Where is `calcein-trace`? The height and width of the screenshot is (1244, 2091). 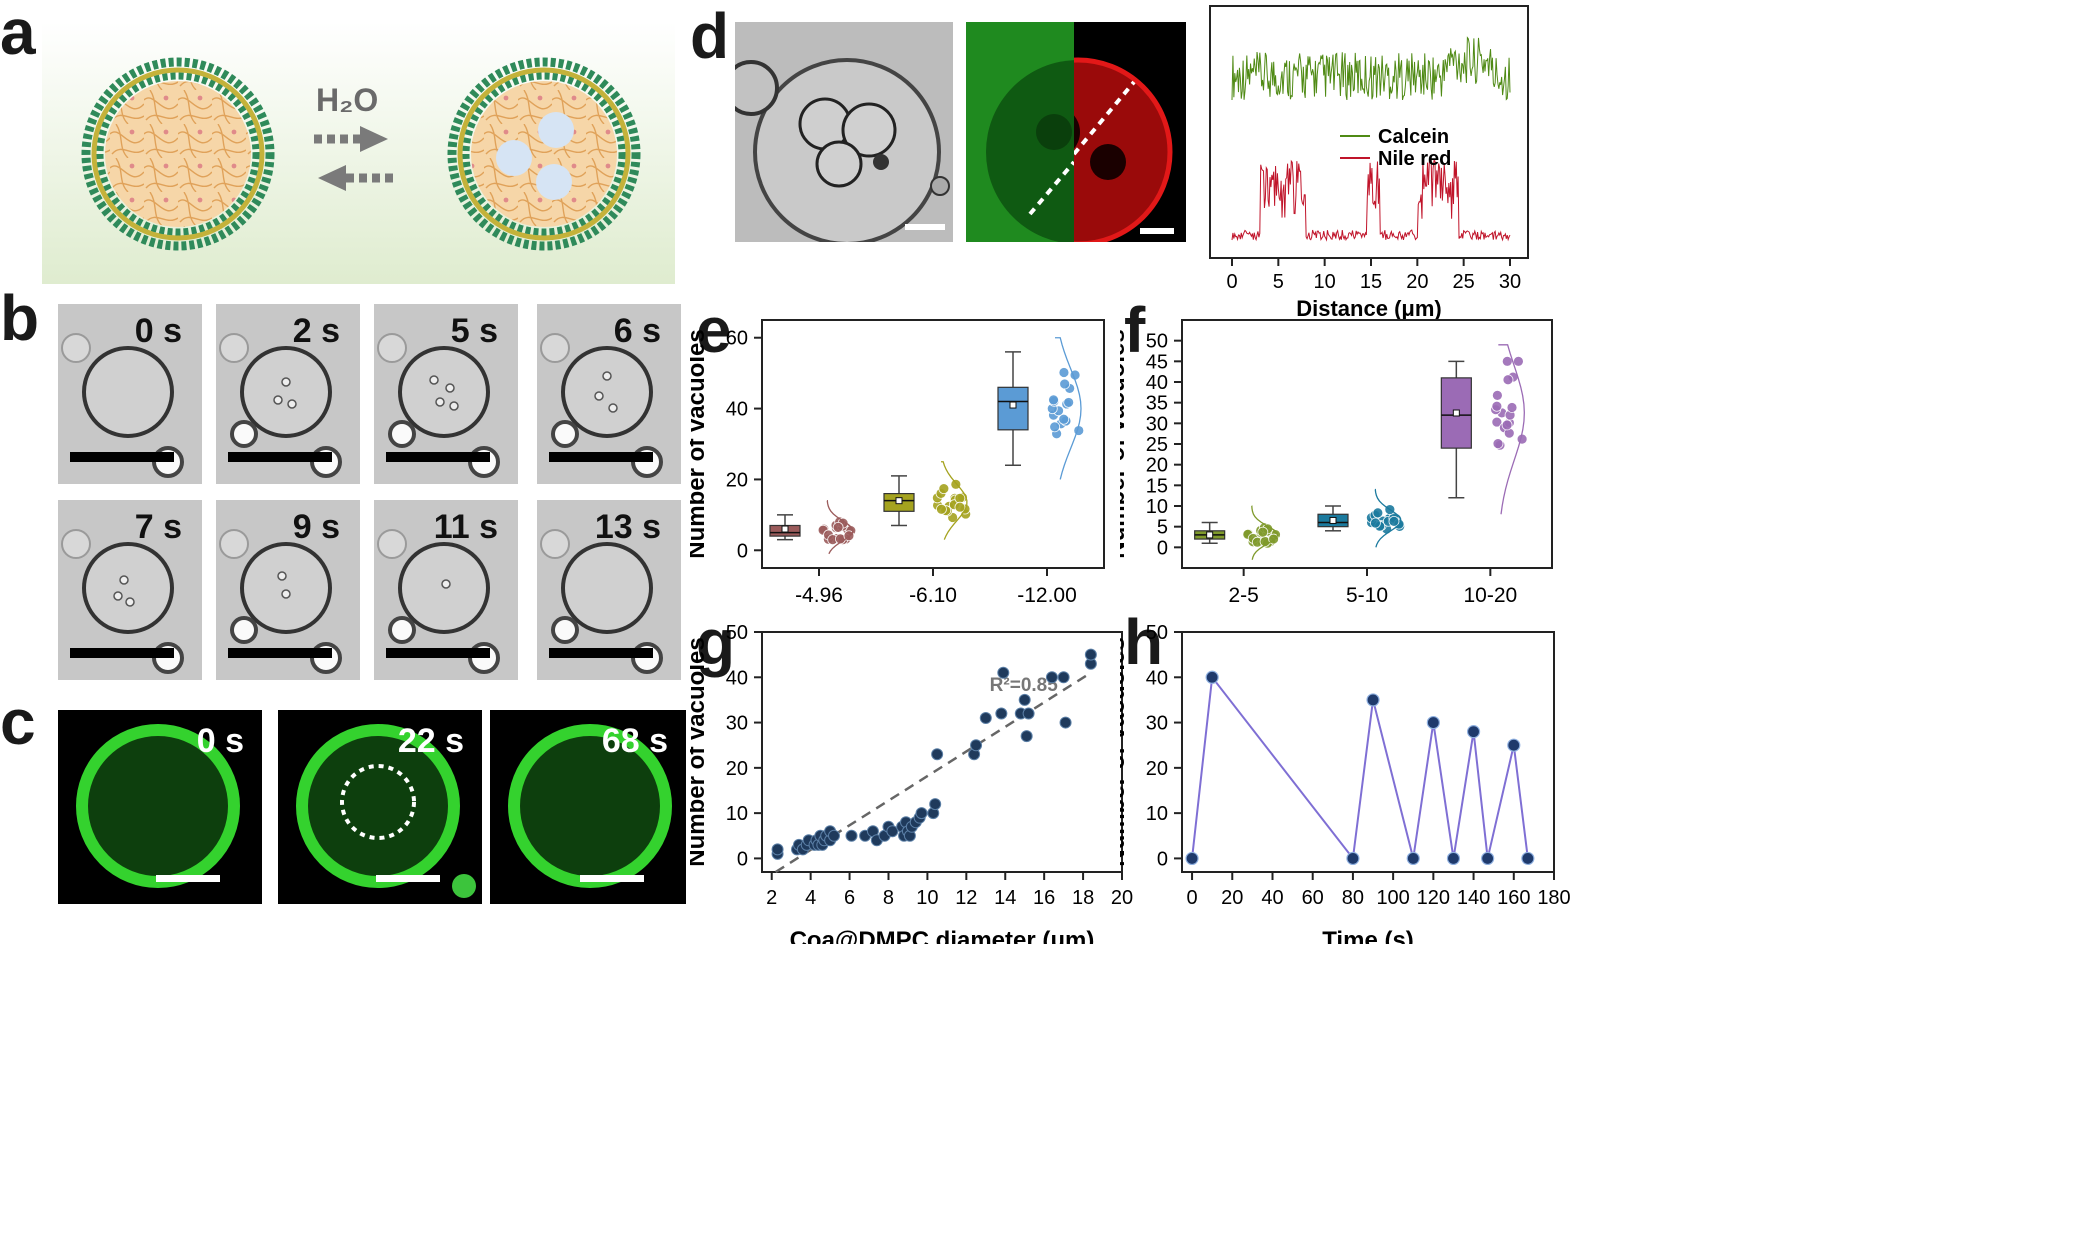
calcein-trace is located at coordinates (1371, 68).